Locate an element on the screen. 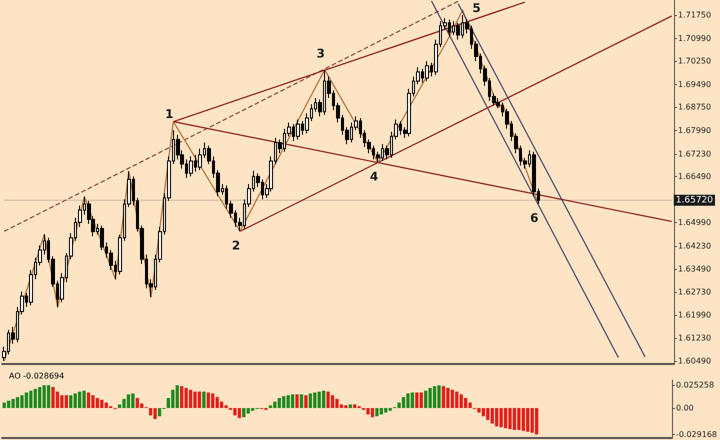  chart-title: AO -0.028694 is located at coordinates (36, 376).